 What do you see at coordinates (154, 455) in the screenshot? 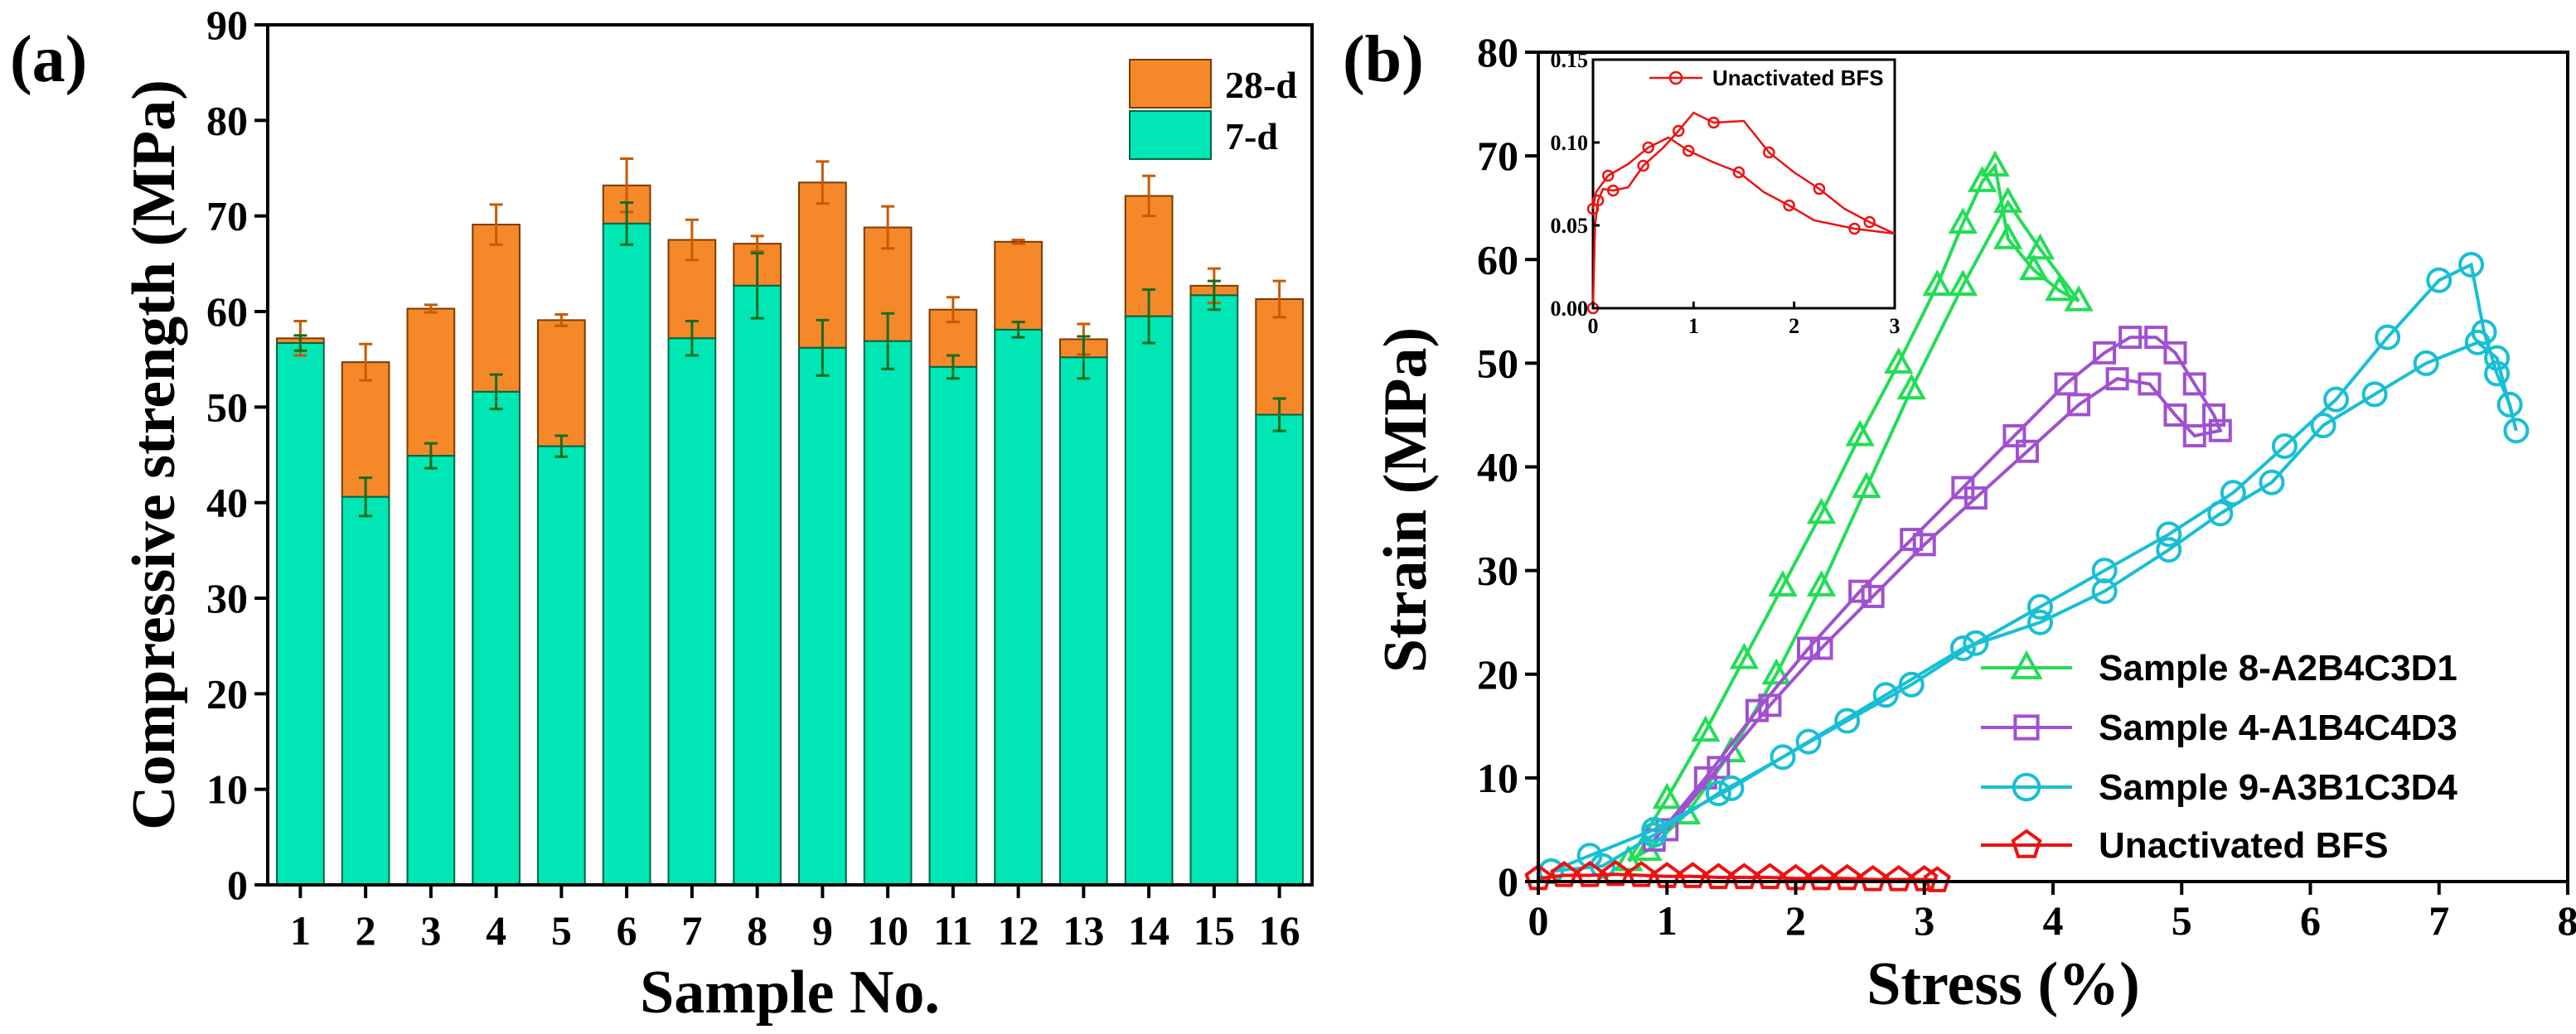
I see `y-axis-title: Compressive strength (MPa)` at bounding box center [154, 455].